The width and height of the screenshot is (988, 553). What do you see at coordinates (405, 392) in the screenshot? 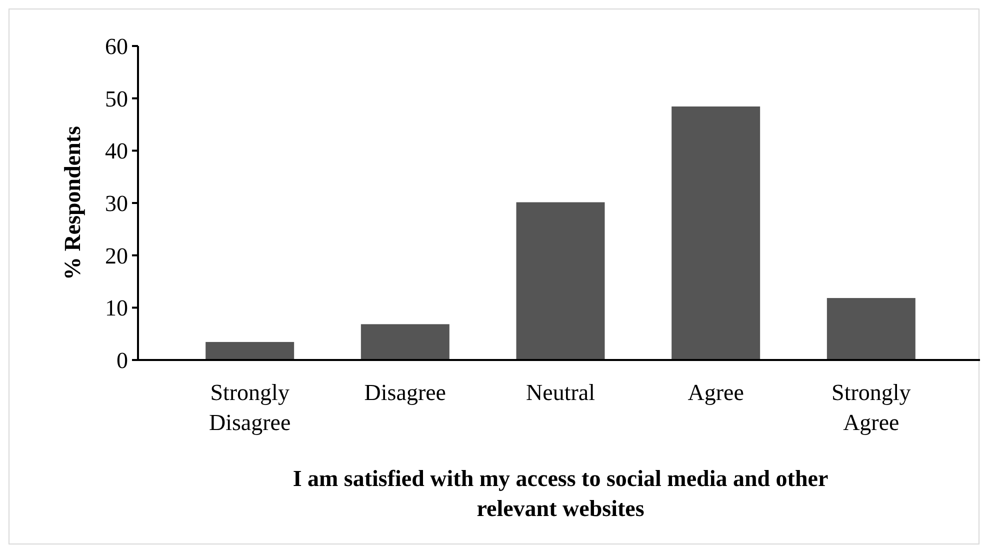
I see `x-tick-label: Disagree` at bounding box center [405, 392].